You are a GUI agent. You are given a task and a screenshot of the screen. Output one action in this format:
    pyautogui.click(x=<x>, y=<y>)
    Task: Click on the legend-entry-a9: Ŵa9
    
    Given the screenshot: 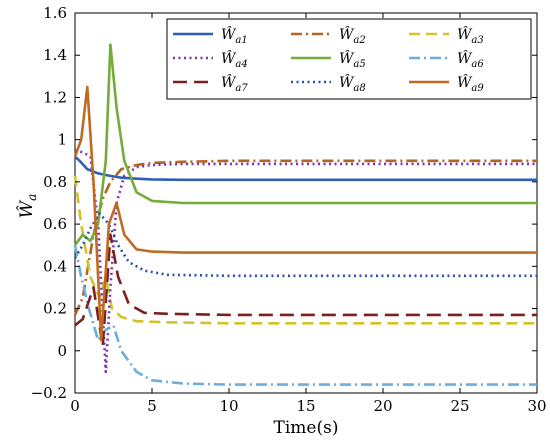 What is the action you would take?
    pyautogui.click(x=470, y=83)
    